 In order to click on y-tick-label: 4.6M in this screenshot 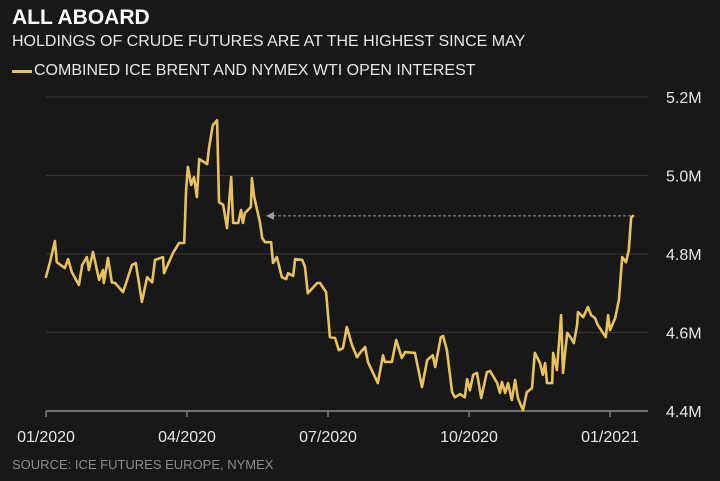, I will do `click(684, 334)`.